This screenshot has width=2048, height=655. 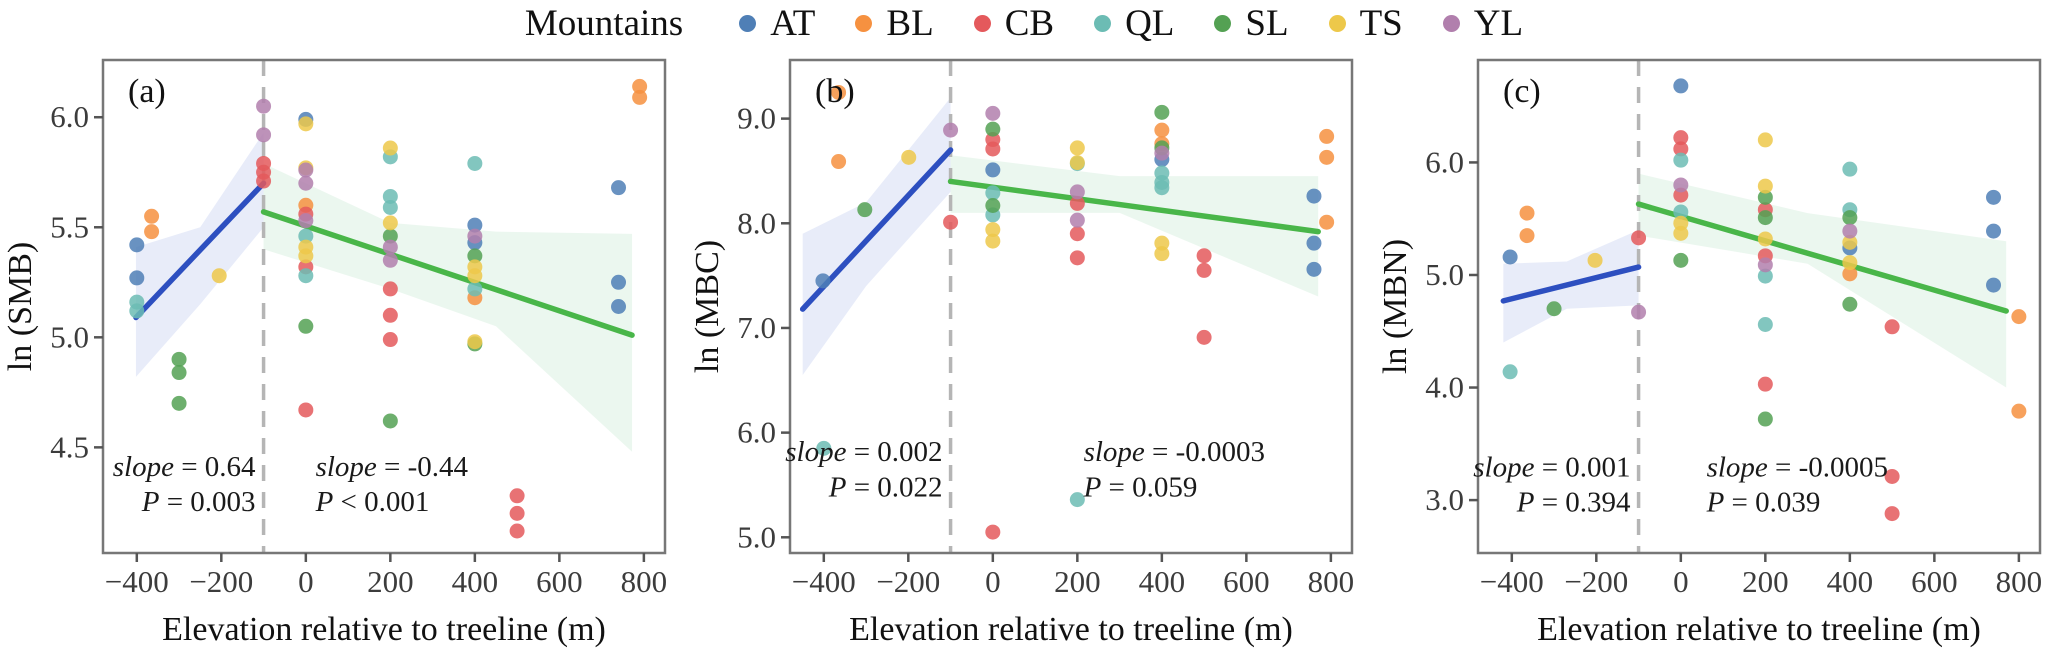 I want to click on panel-tag: (c), so click(x=1522, y=91).